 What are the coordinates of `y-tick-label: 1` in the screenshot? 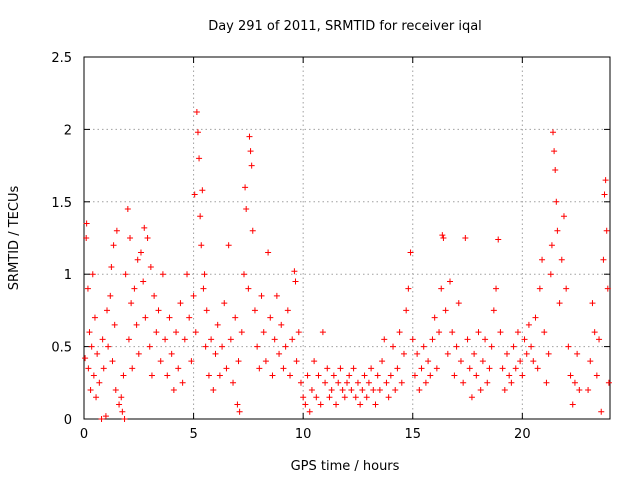 It's located at (68, 275).